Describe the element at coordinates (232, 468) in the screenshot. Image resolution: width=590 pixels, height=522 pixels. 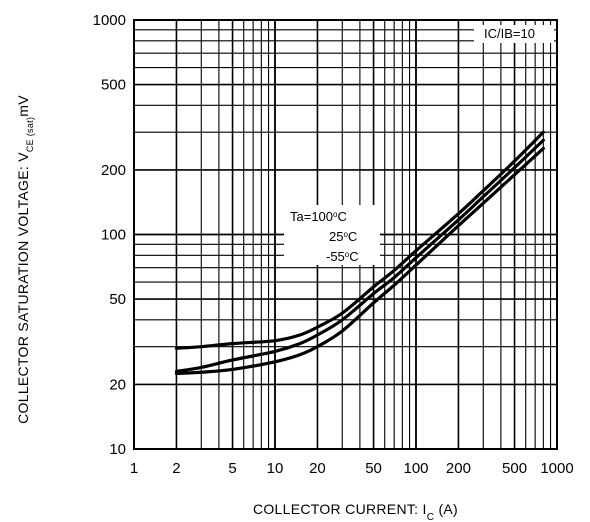
I see `x-tick-label: 5` at that location.